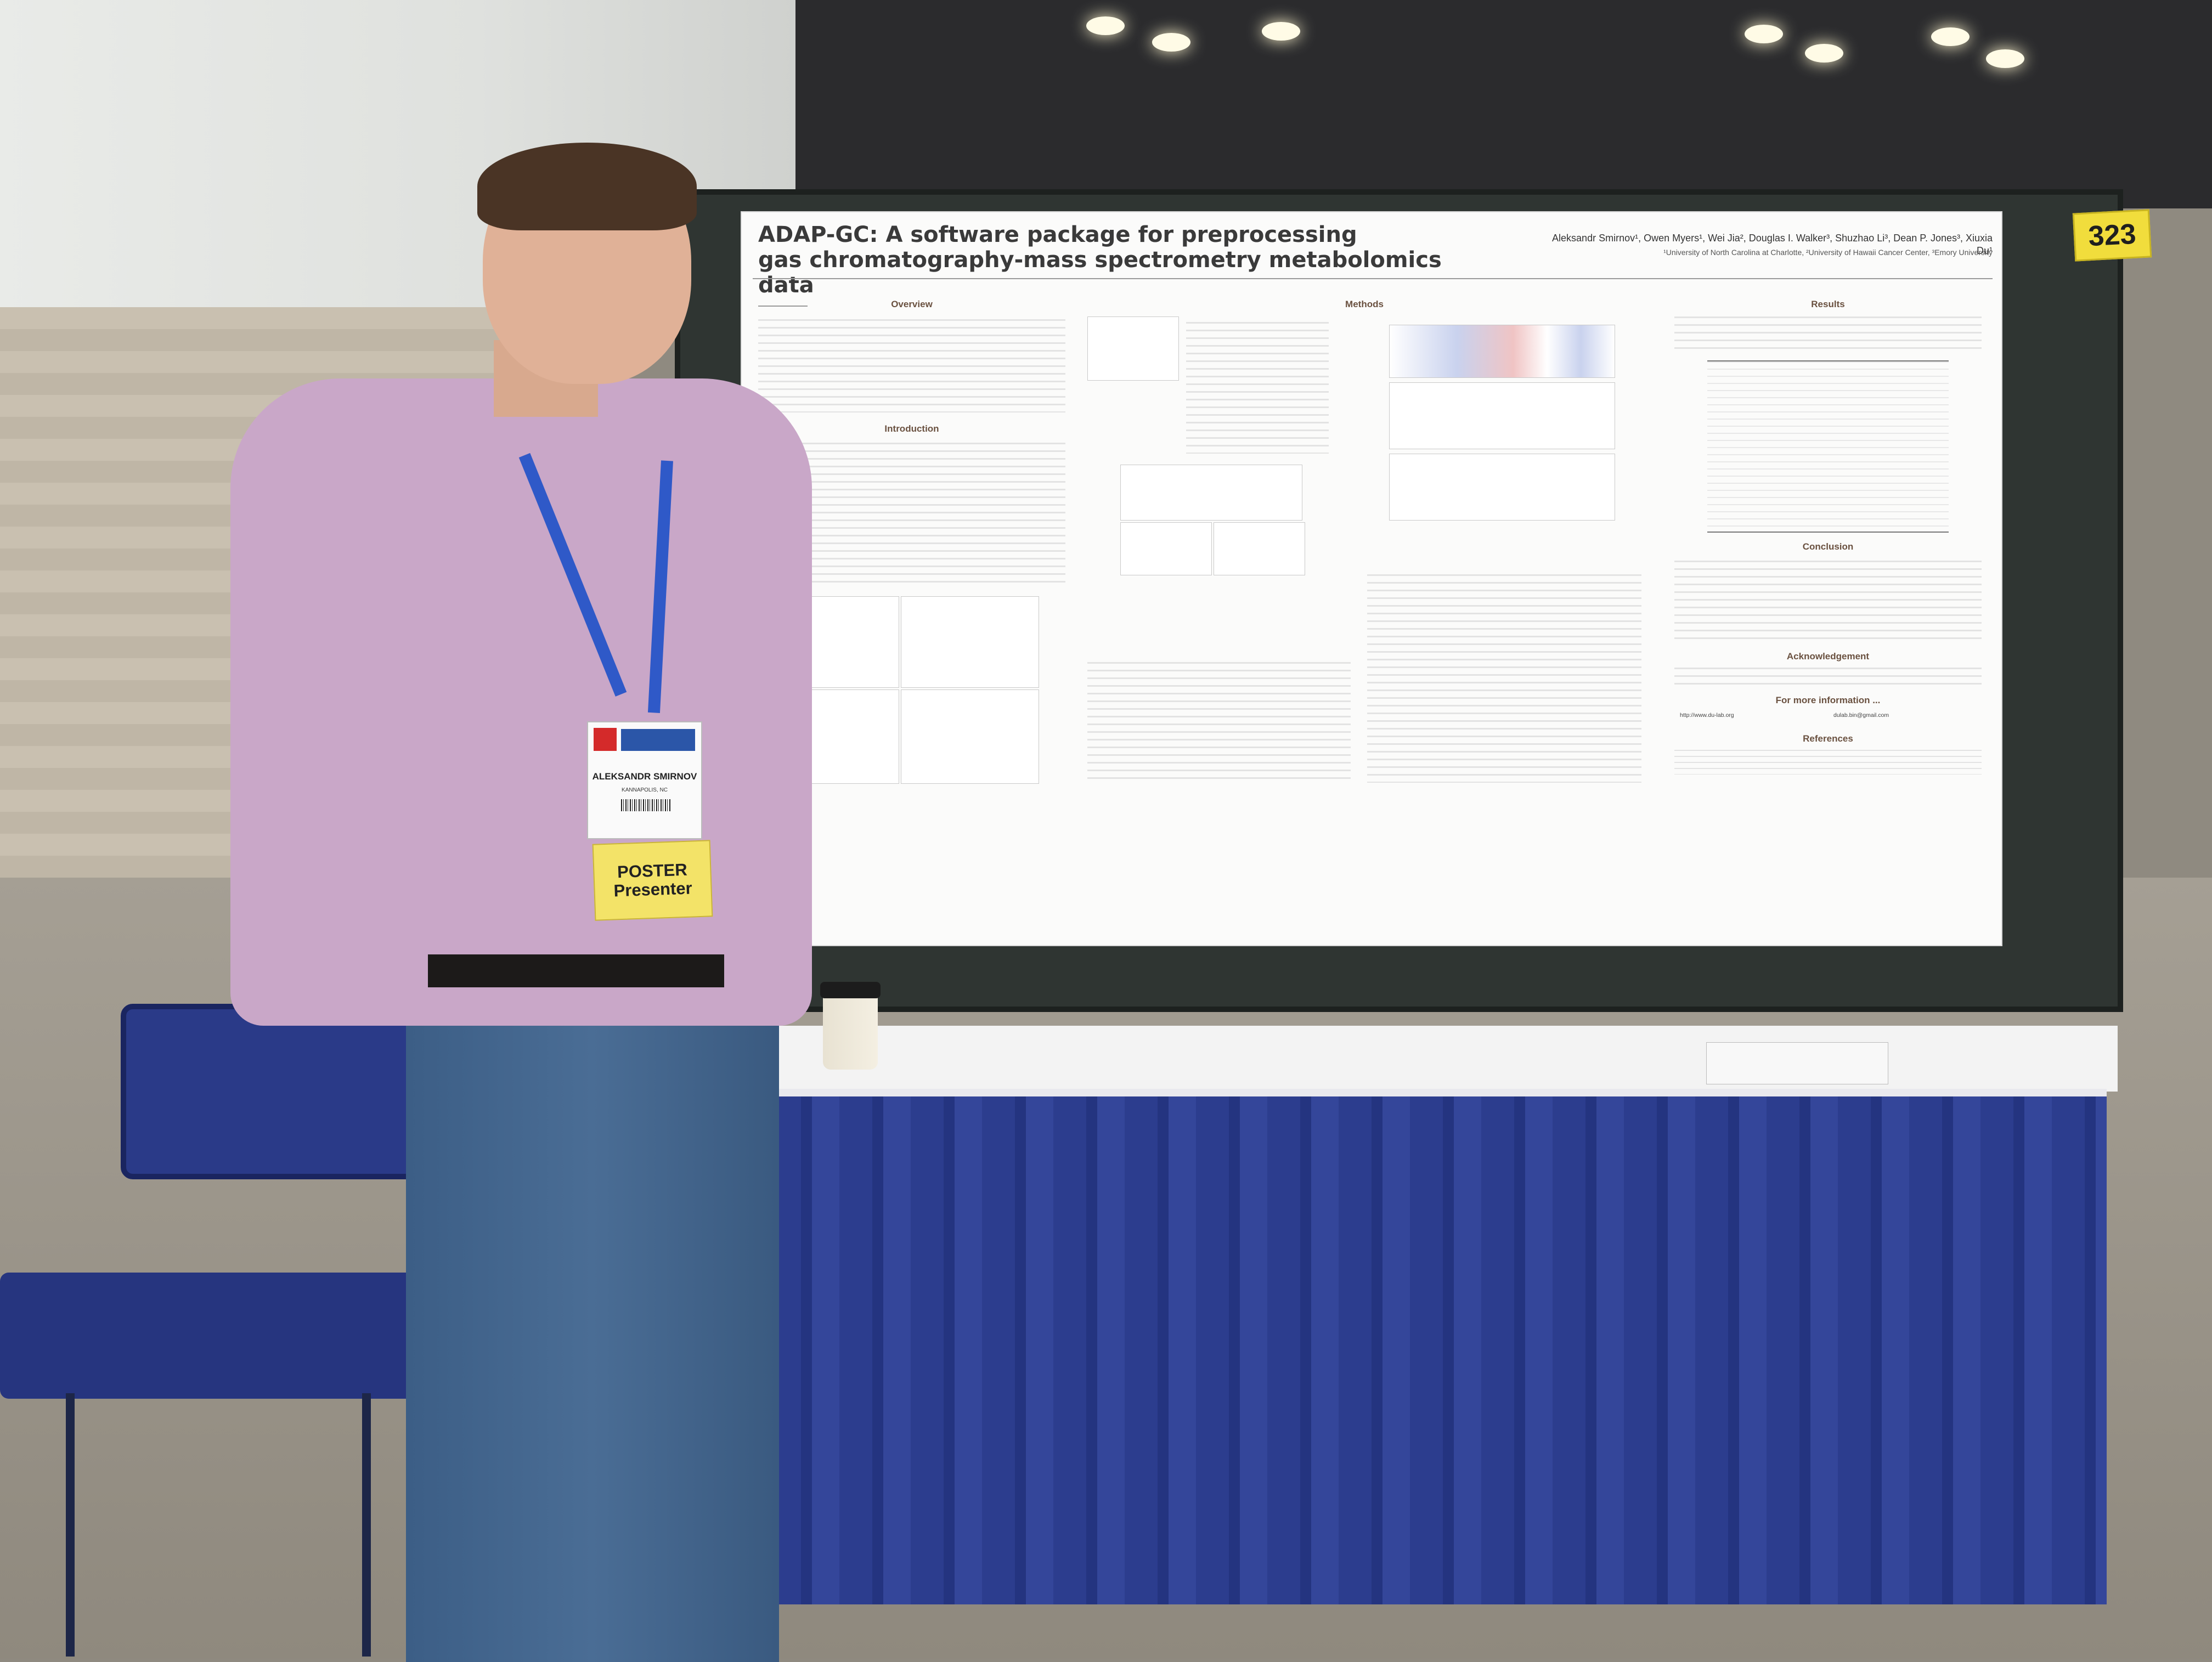 The image size is (2212, 1662). What do you see at coordinates (1828, 446) in the screenshot?
I see `results-table` at bounding box center [1828, 446].